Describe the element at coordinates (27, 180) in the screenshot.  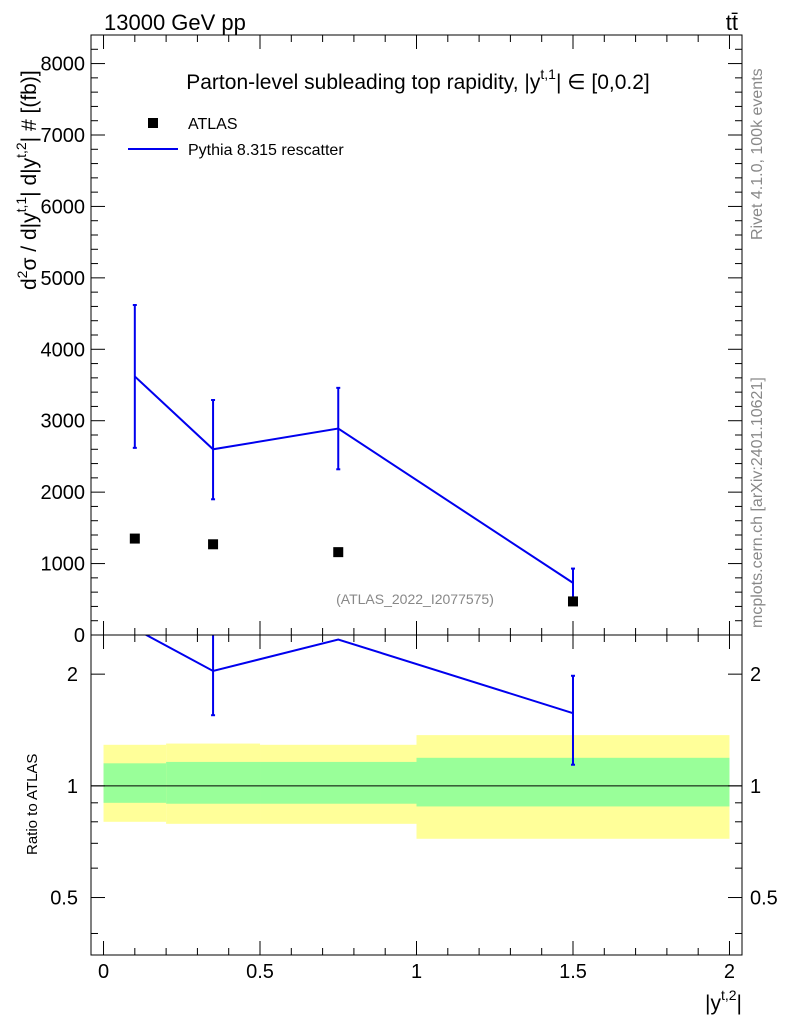
I see `main-y-axis-label: d2σ / d|yt,1| d|yt,2| # [(fb)]` at that location.